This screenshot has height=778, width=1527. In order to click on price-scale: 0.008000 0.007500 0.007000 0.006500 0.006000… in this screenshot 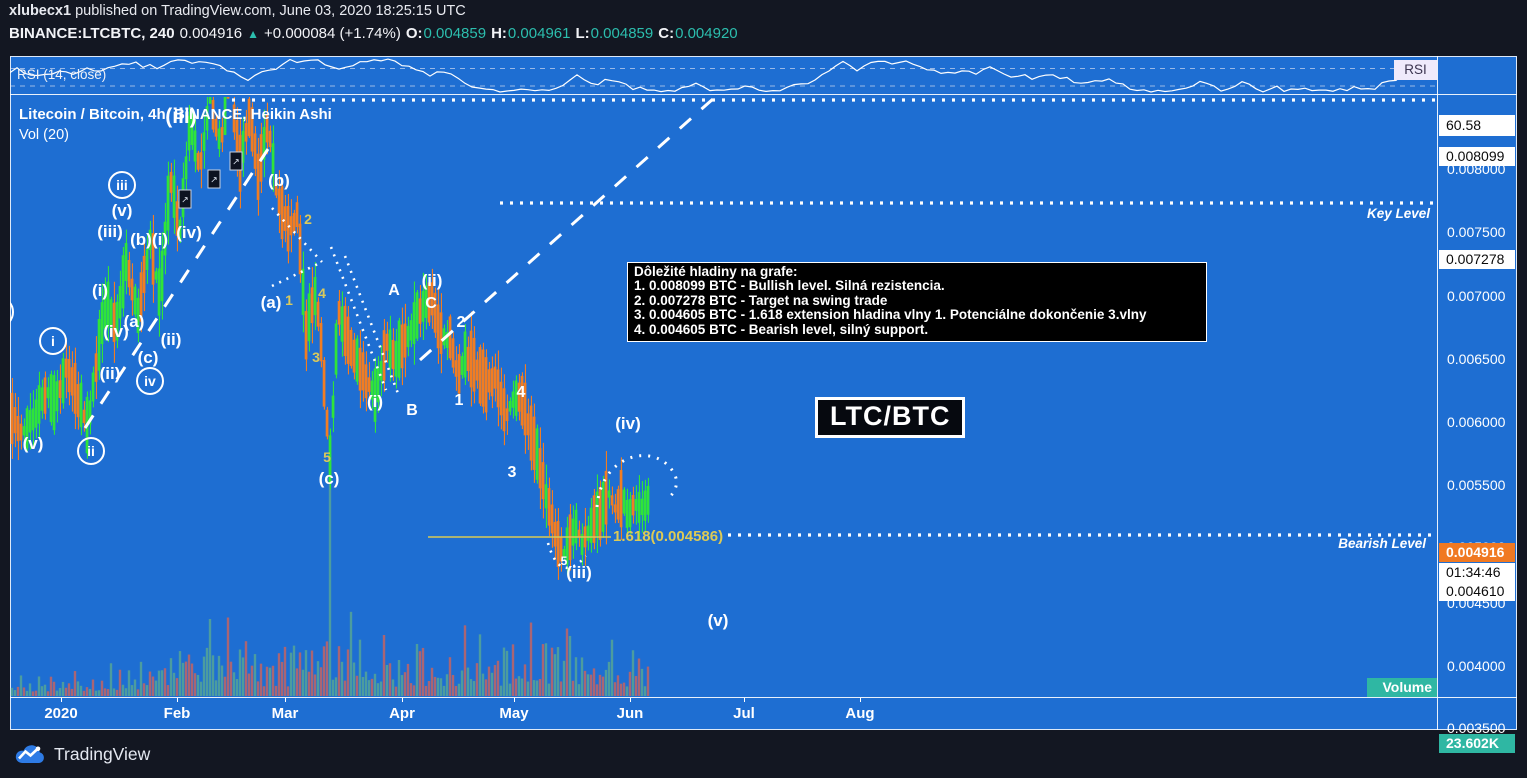, I will do `click(1477, 404)`.